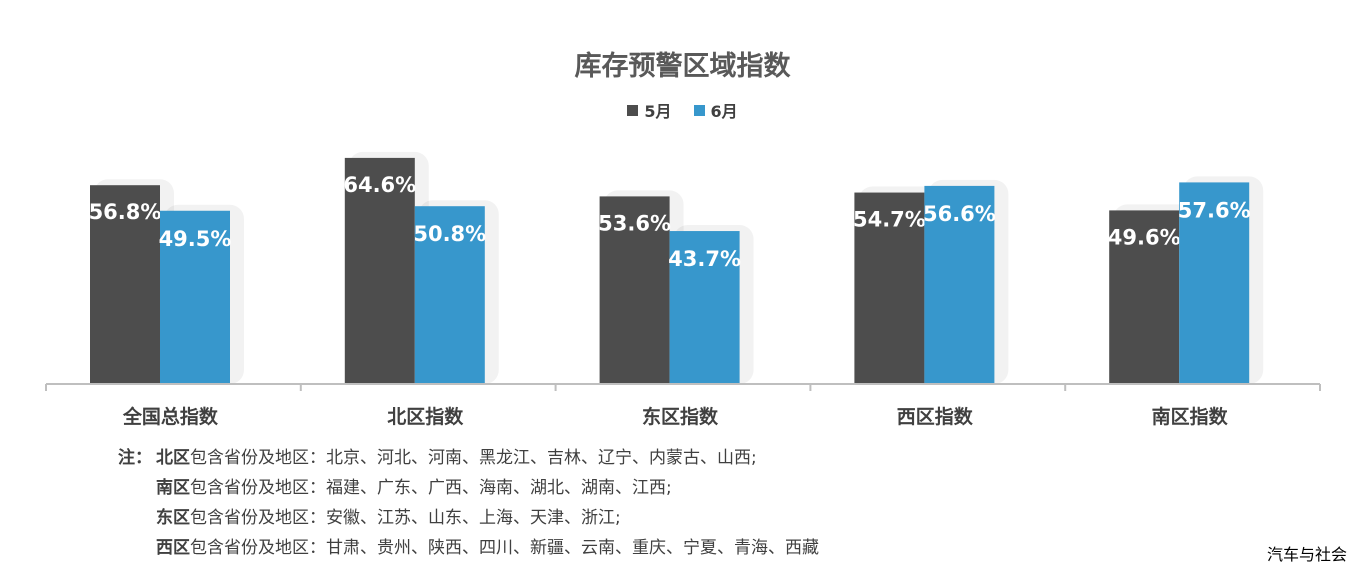 Image resolution: width=1365 pixels, height=570 pixels. I want to click on data-label-june-1: 50.8%, so click(449, 234).